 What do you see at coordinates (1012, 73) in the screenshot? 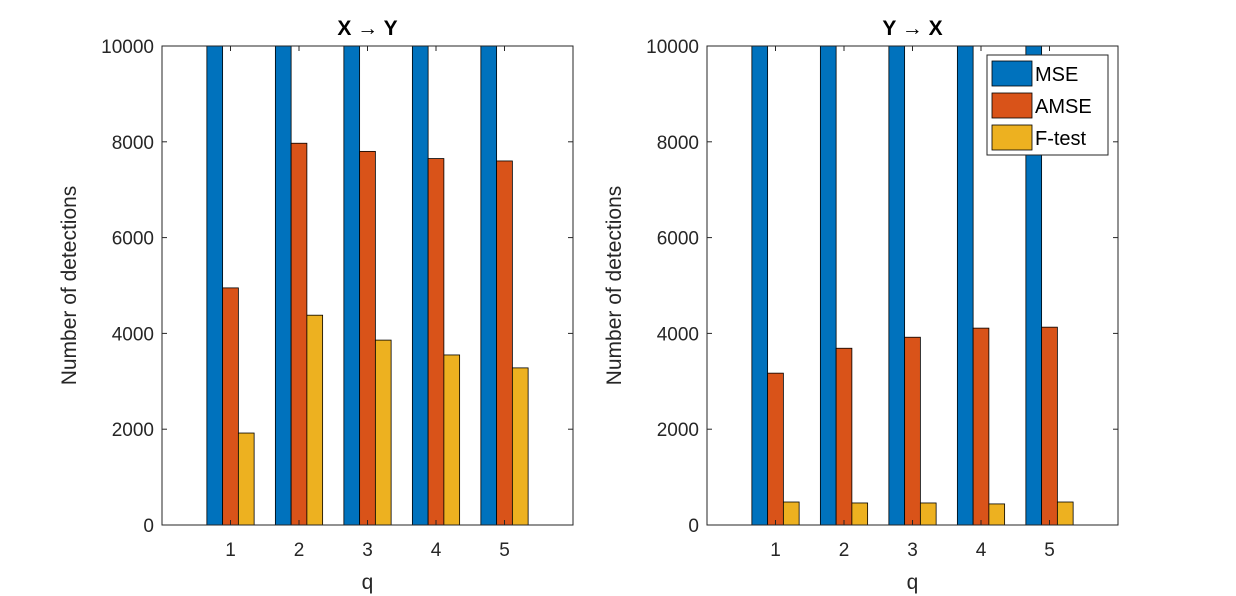
I see `legend-swatch-mse` at bounding box center [1012, 73].